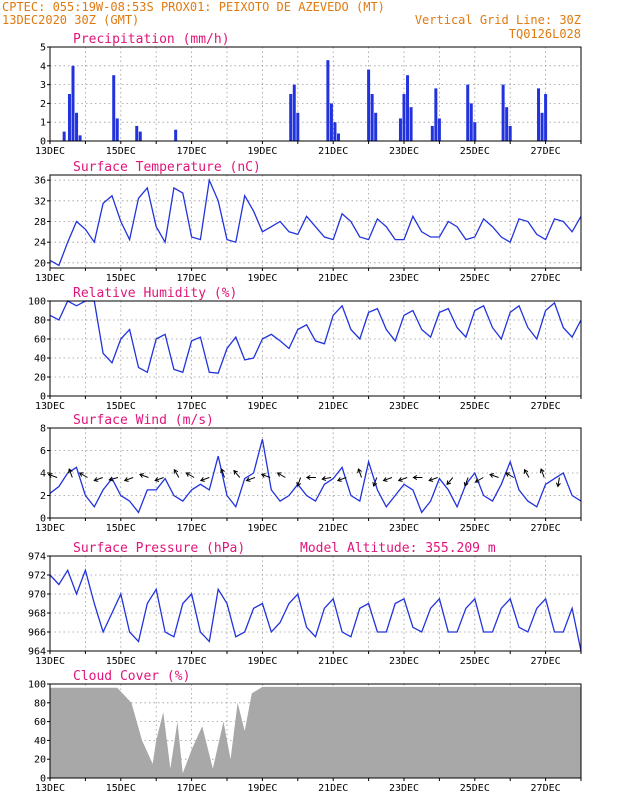 This screenshot has width=618, height=800. Describe the element at coordinates (40, 359) in the screenshot. I see `rh-ytick-label: 40` at that location.